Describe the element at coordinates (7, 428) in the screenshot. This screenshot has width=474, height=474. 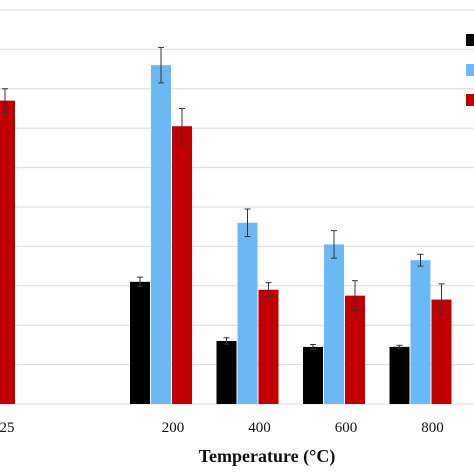
I see `x-tick-label-25: 25` at that location.